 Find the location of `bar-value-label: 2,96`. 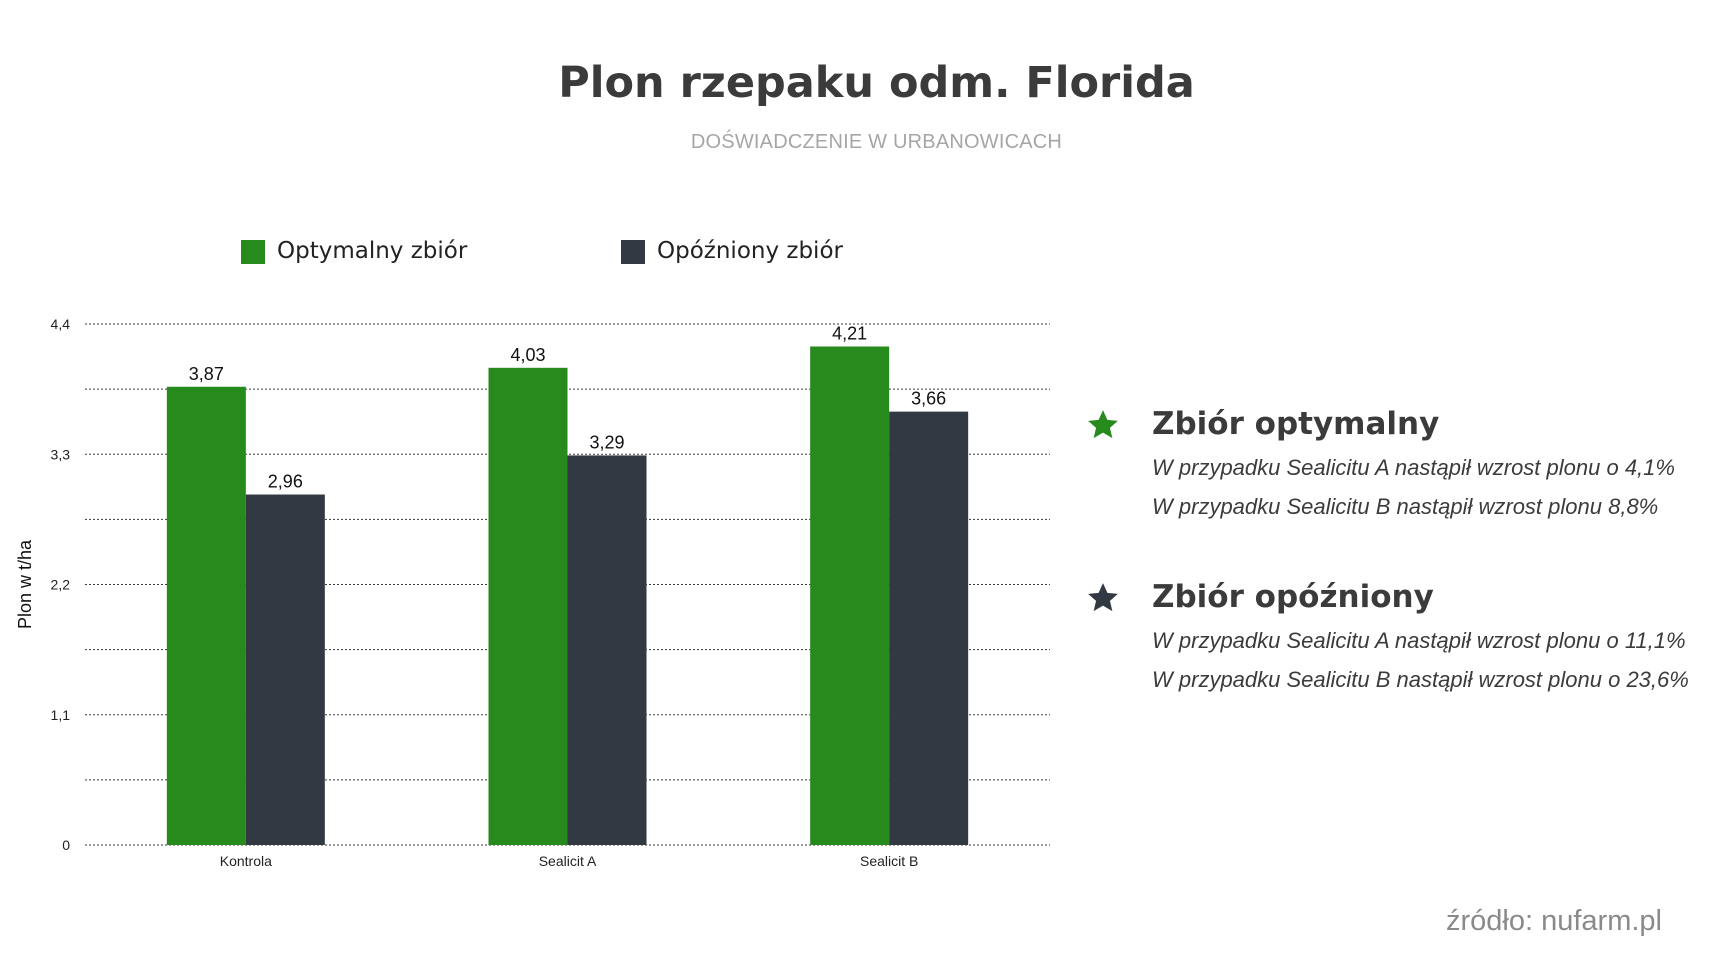

bar-value-label: 2,96 is located at coordinates (285, 482).